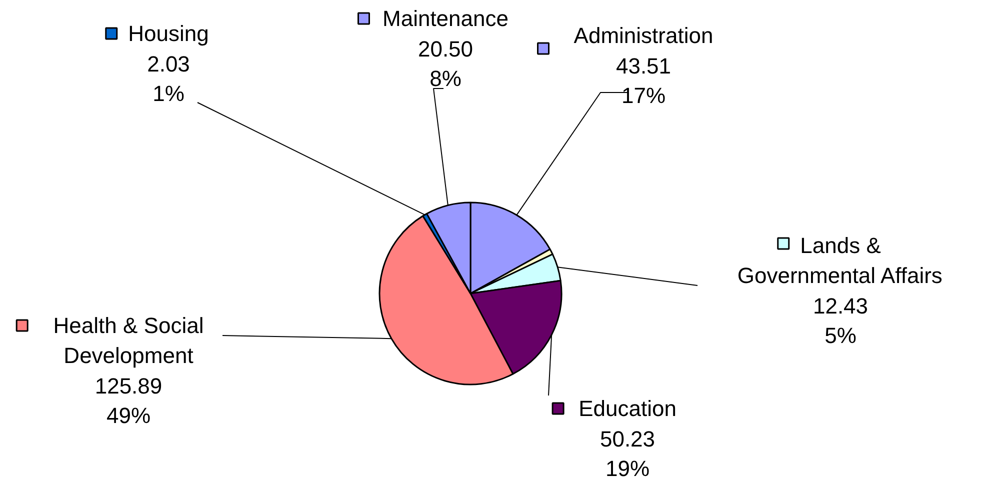 The image size is (993, 485). What do you see at coordinates (128, 340) in the screenshot?
I see `legend-label: Health & Social Development` at bounding box center [128, 340].